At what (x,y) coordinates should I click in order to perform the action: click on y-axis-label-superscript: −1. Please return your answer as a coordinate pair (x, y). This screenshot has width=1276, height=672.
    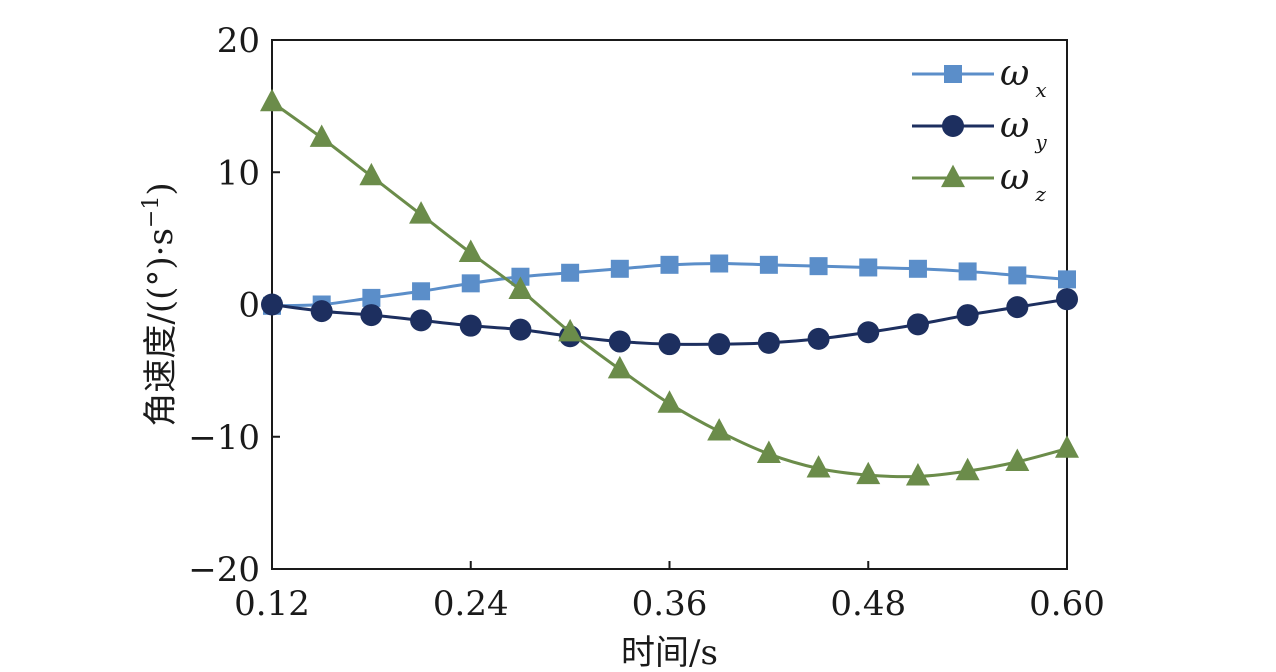
    Looking at the image, I should click on (151, 212).